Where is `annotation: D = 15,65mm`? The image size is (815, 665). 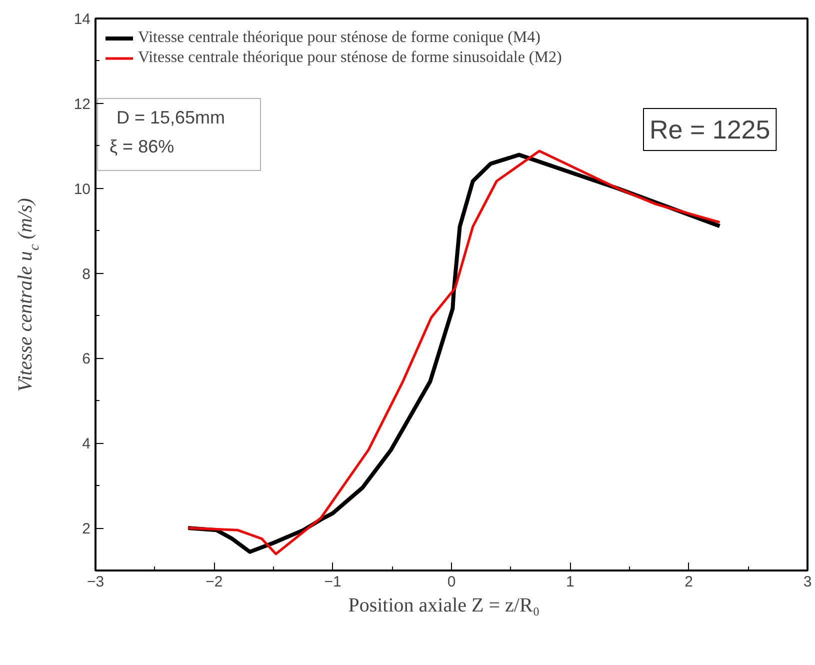
annotation: D = 15,65mm is located at coordinates (171, 118).